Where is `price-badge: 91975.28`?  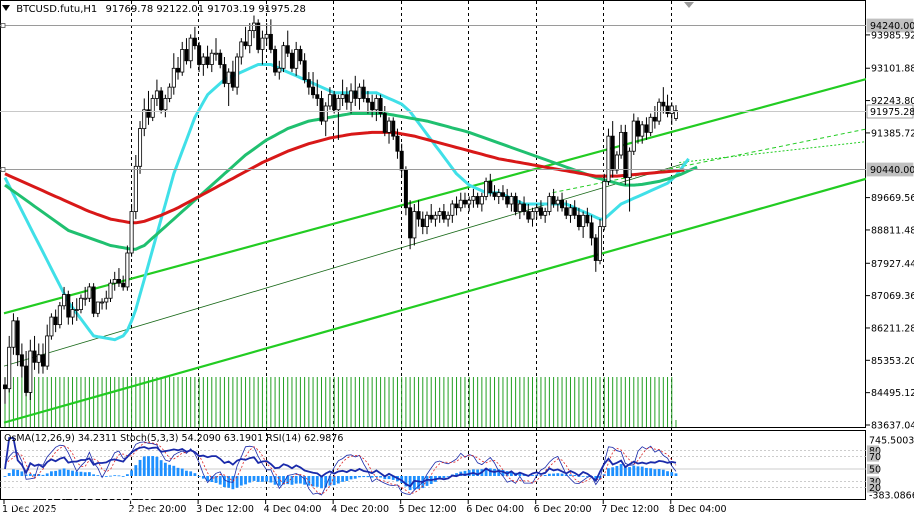 price-badge: 91975.28 is located at coordinates (890, 111).